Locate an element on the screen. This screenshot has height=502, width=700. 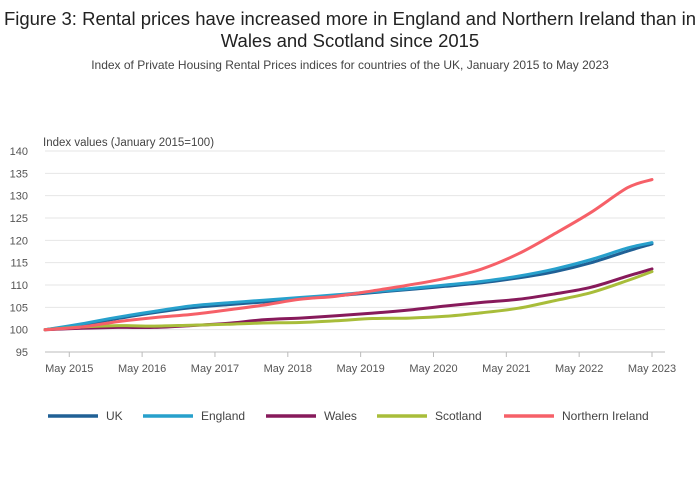
x-tick-label: May 2020 is located at coordinates (433, 369).